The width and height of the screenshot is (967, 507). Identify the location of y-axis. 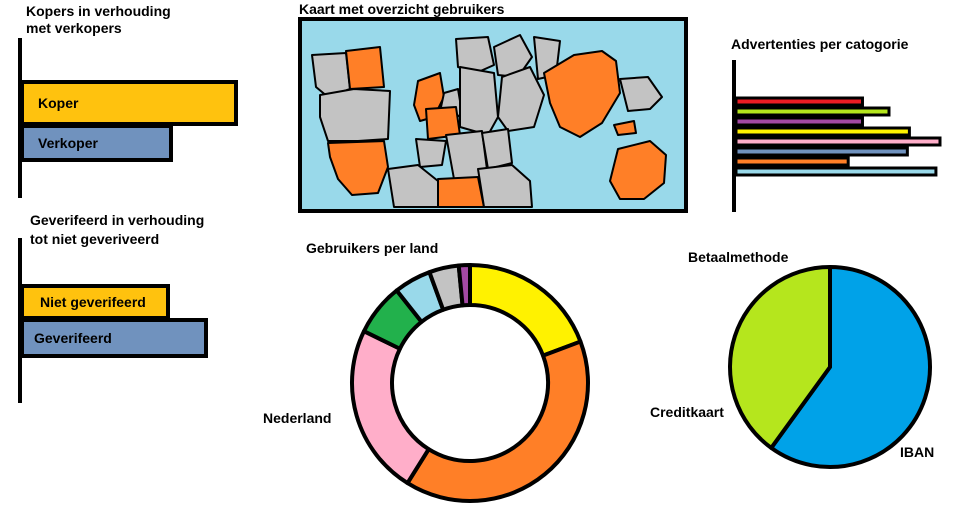
(734, 136).